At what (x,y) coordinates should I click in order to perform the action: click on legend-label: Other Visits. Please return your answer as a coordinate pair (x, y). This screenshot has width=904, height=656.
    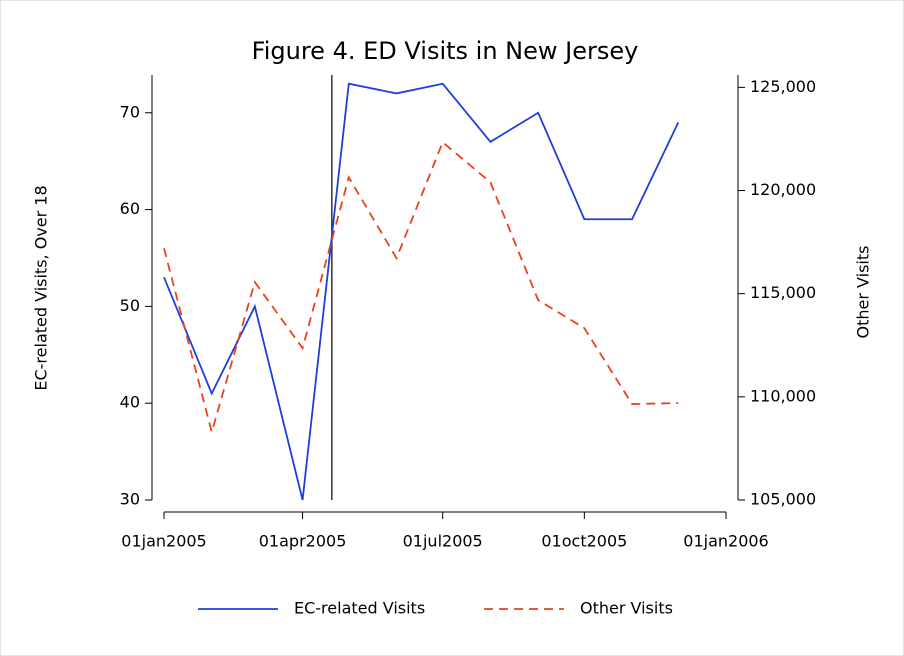
    Looking at the image, I should click on (626, 608).